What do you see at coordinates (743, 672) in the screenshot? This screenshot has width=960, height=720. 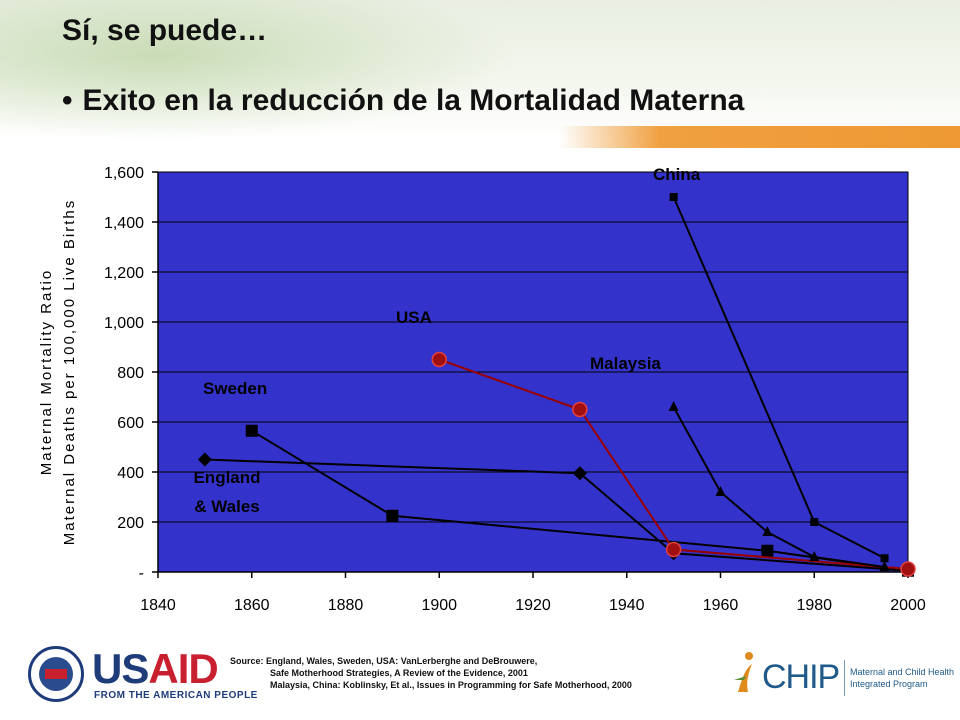 I see `chip-figure-icon` at bounding box center [743, 672].